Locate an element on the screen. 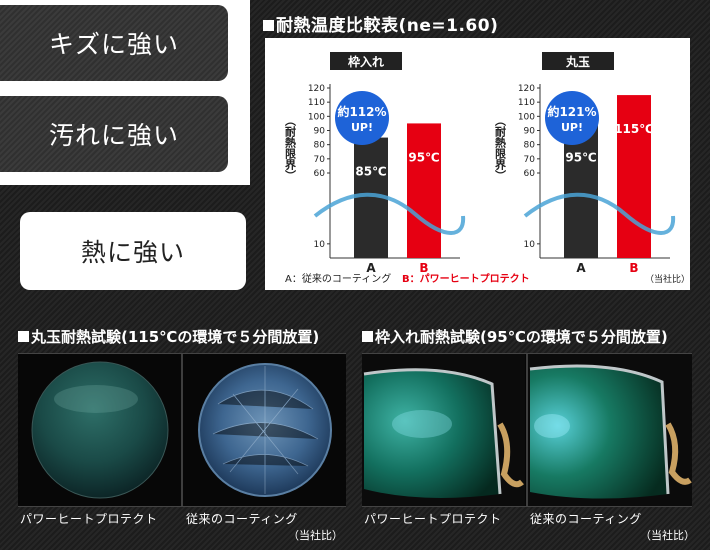  chart-title: 丸玉 is located at coordinates (577, 61).